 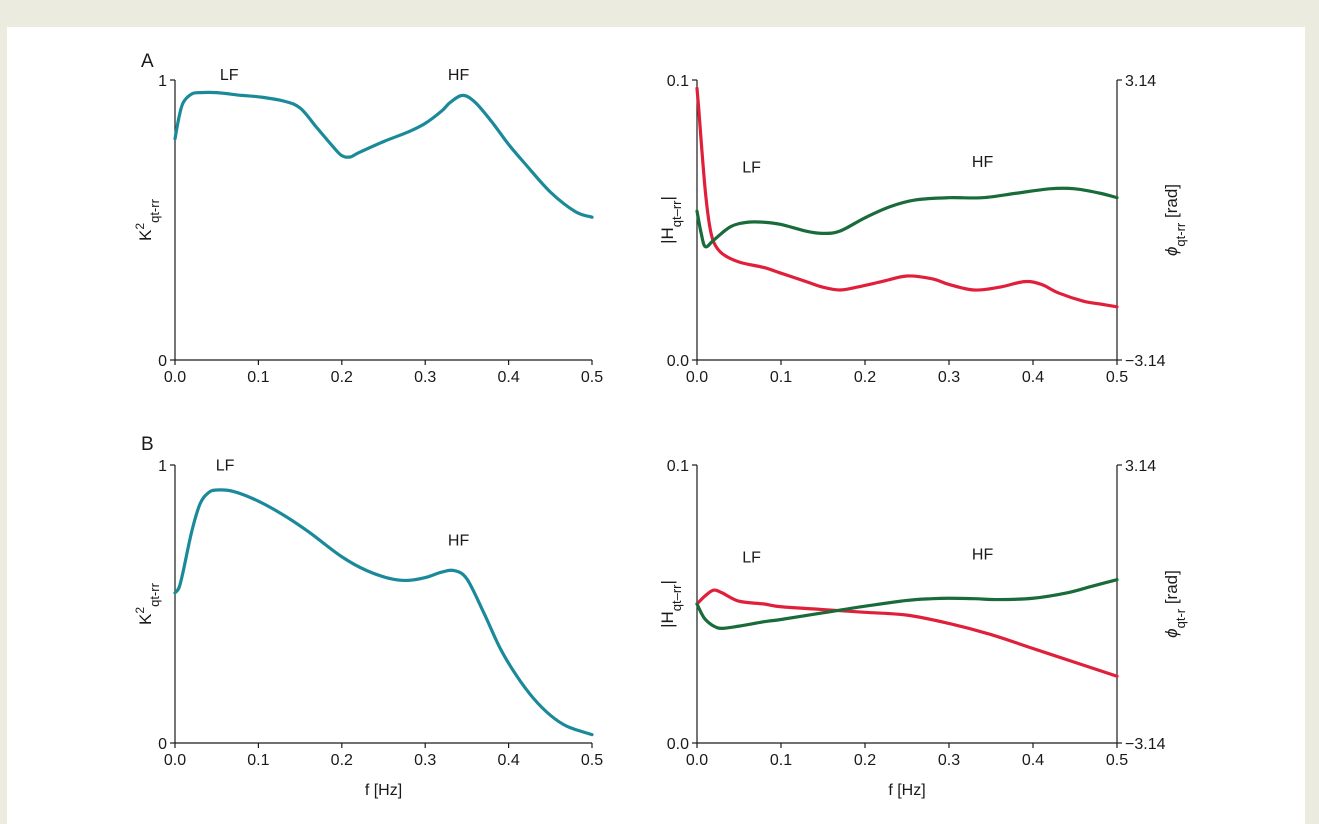 What do you see at coordinates (1180, 618) in the screenshot?
I see `y2-axis-title-sub: qt-r` at bounding box center [1180, 618].